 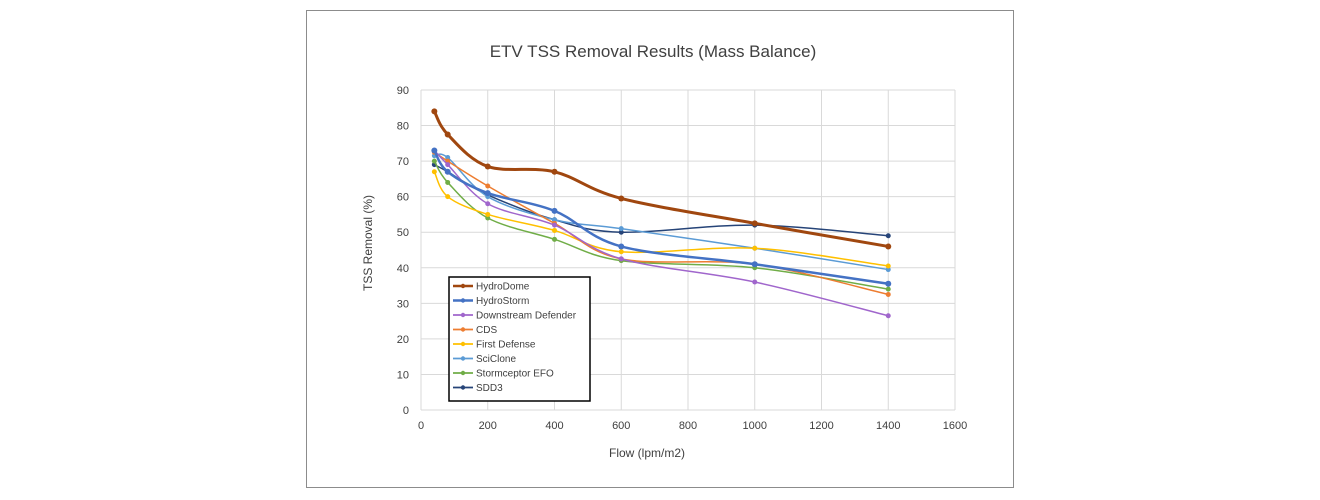 I want to click on legend-label: HydroStorm, so click(x=502, y=301).